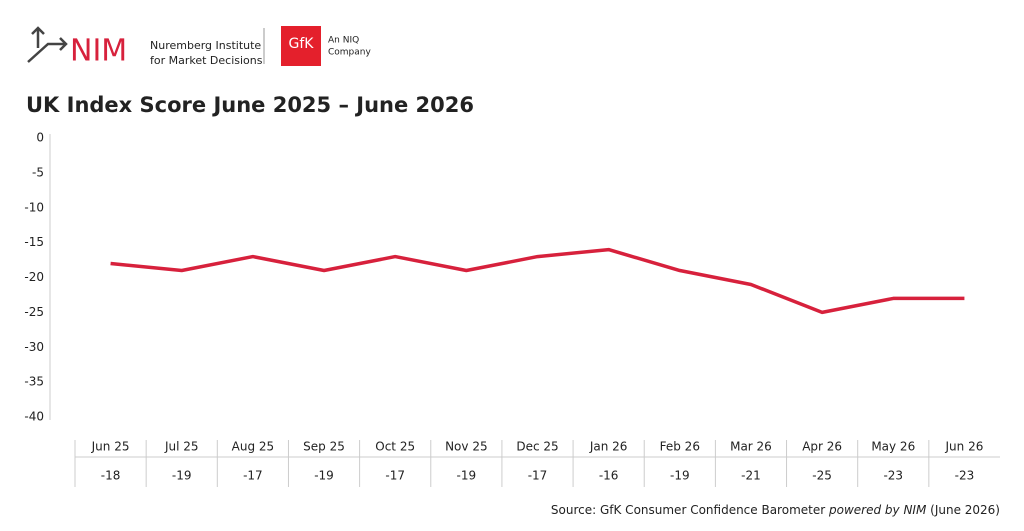 The image size is (1024, 531). Describe the element at coordinates (34, 312) in the screenshot. I see `y-tick-label: -25` at that location.